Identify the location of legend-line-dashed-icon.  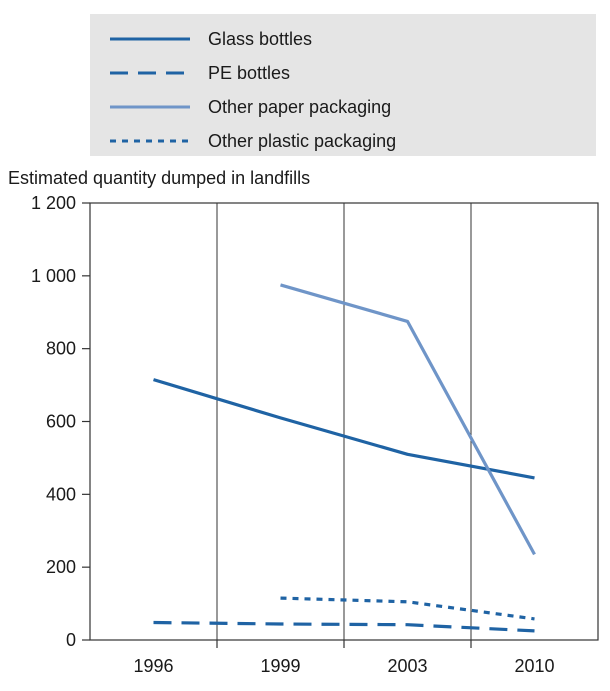
(150, 73).